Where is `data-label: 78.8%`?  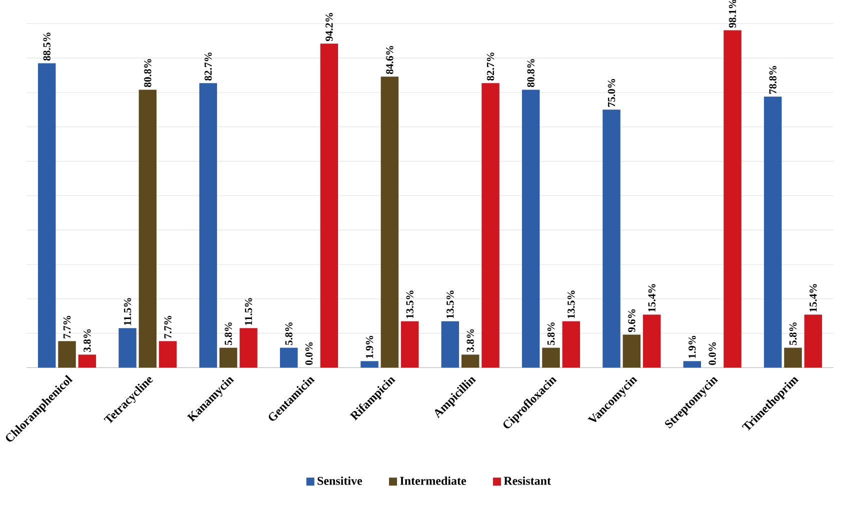
data-label: 78.8% is located at coordinates (772, 80).